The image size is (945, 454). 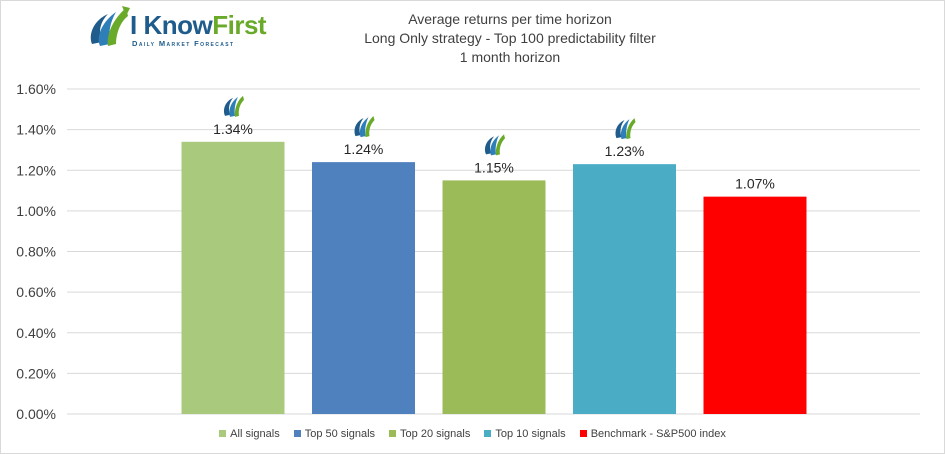 I want to click on data-label-top-10-signals: 1.23%, so click(x=625, y=151).